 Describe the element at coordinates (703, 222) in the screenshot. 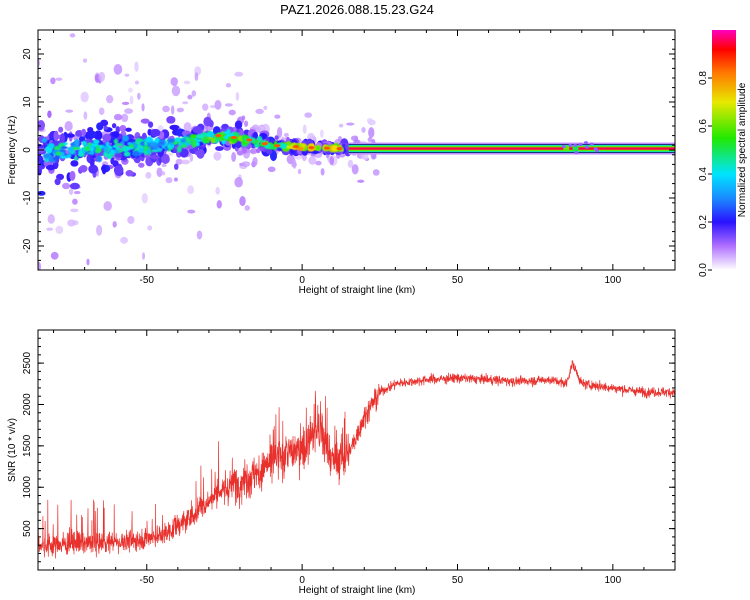

I see `colorbar-tick-label: 0.2` at that location.